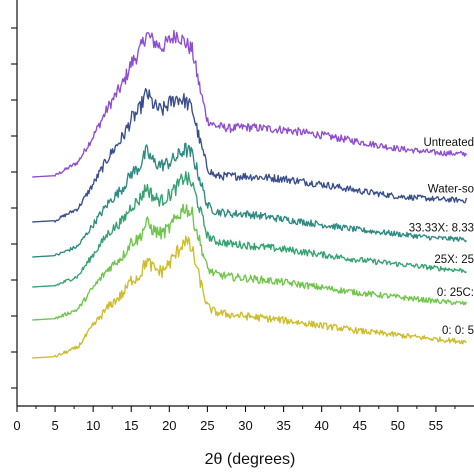  Describe the element at coordinates (441, 228) in the screenshot. I see `series-label: 33.33X: 8.33` at that location.